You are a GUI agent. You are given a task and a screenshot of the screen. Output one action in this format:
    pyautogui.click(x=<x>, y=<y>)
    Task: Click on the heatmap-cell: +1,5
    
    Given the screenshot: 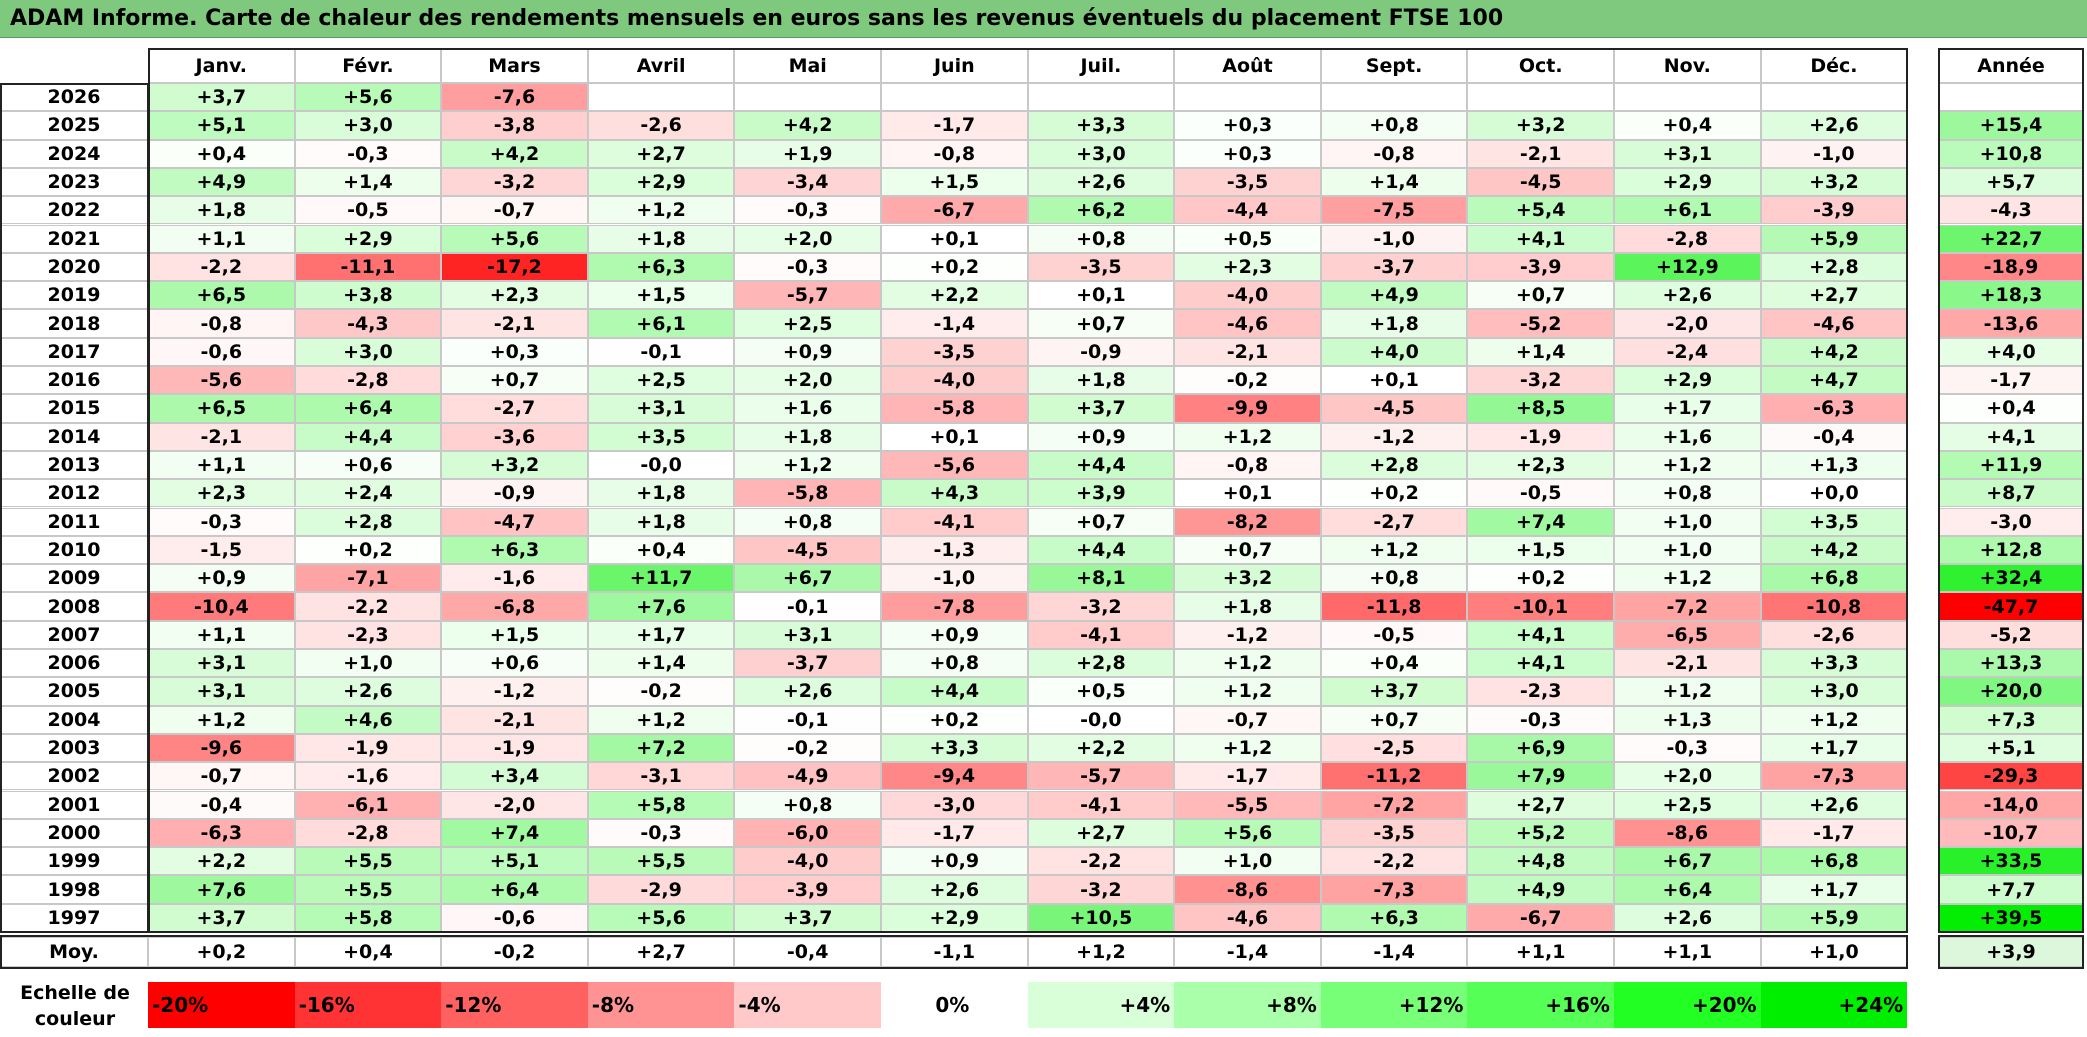 What is the action you would take?
    pyautogui.click(x=954, y=182)
    